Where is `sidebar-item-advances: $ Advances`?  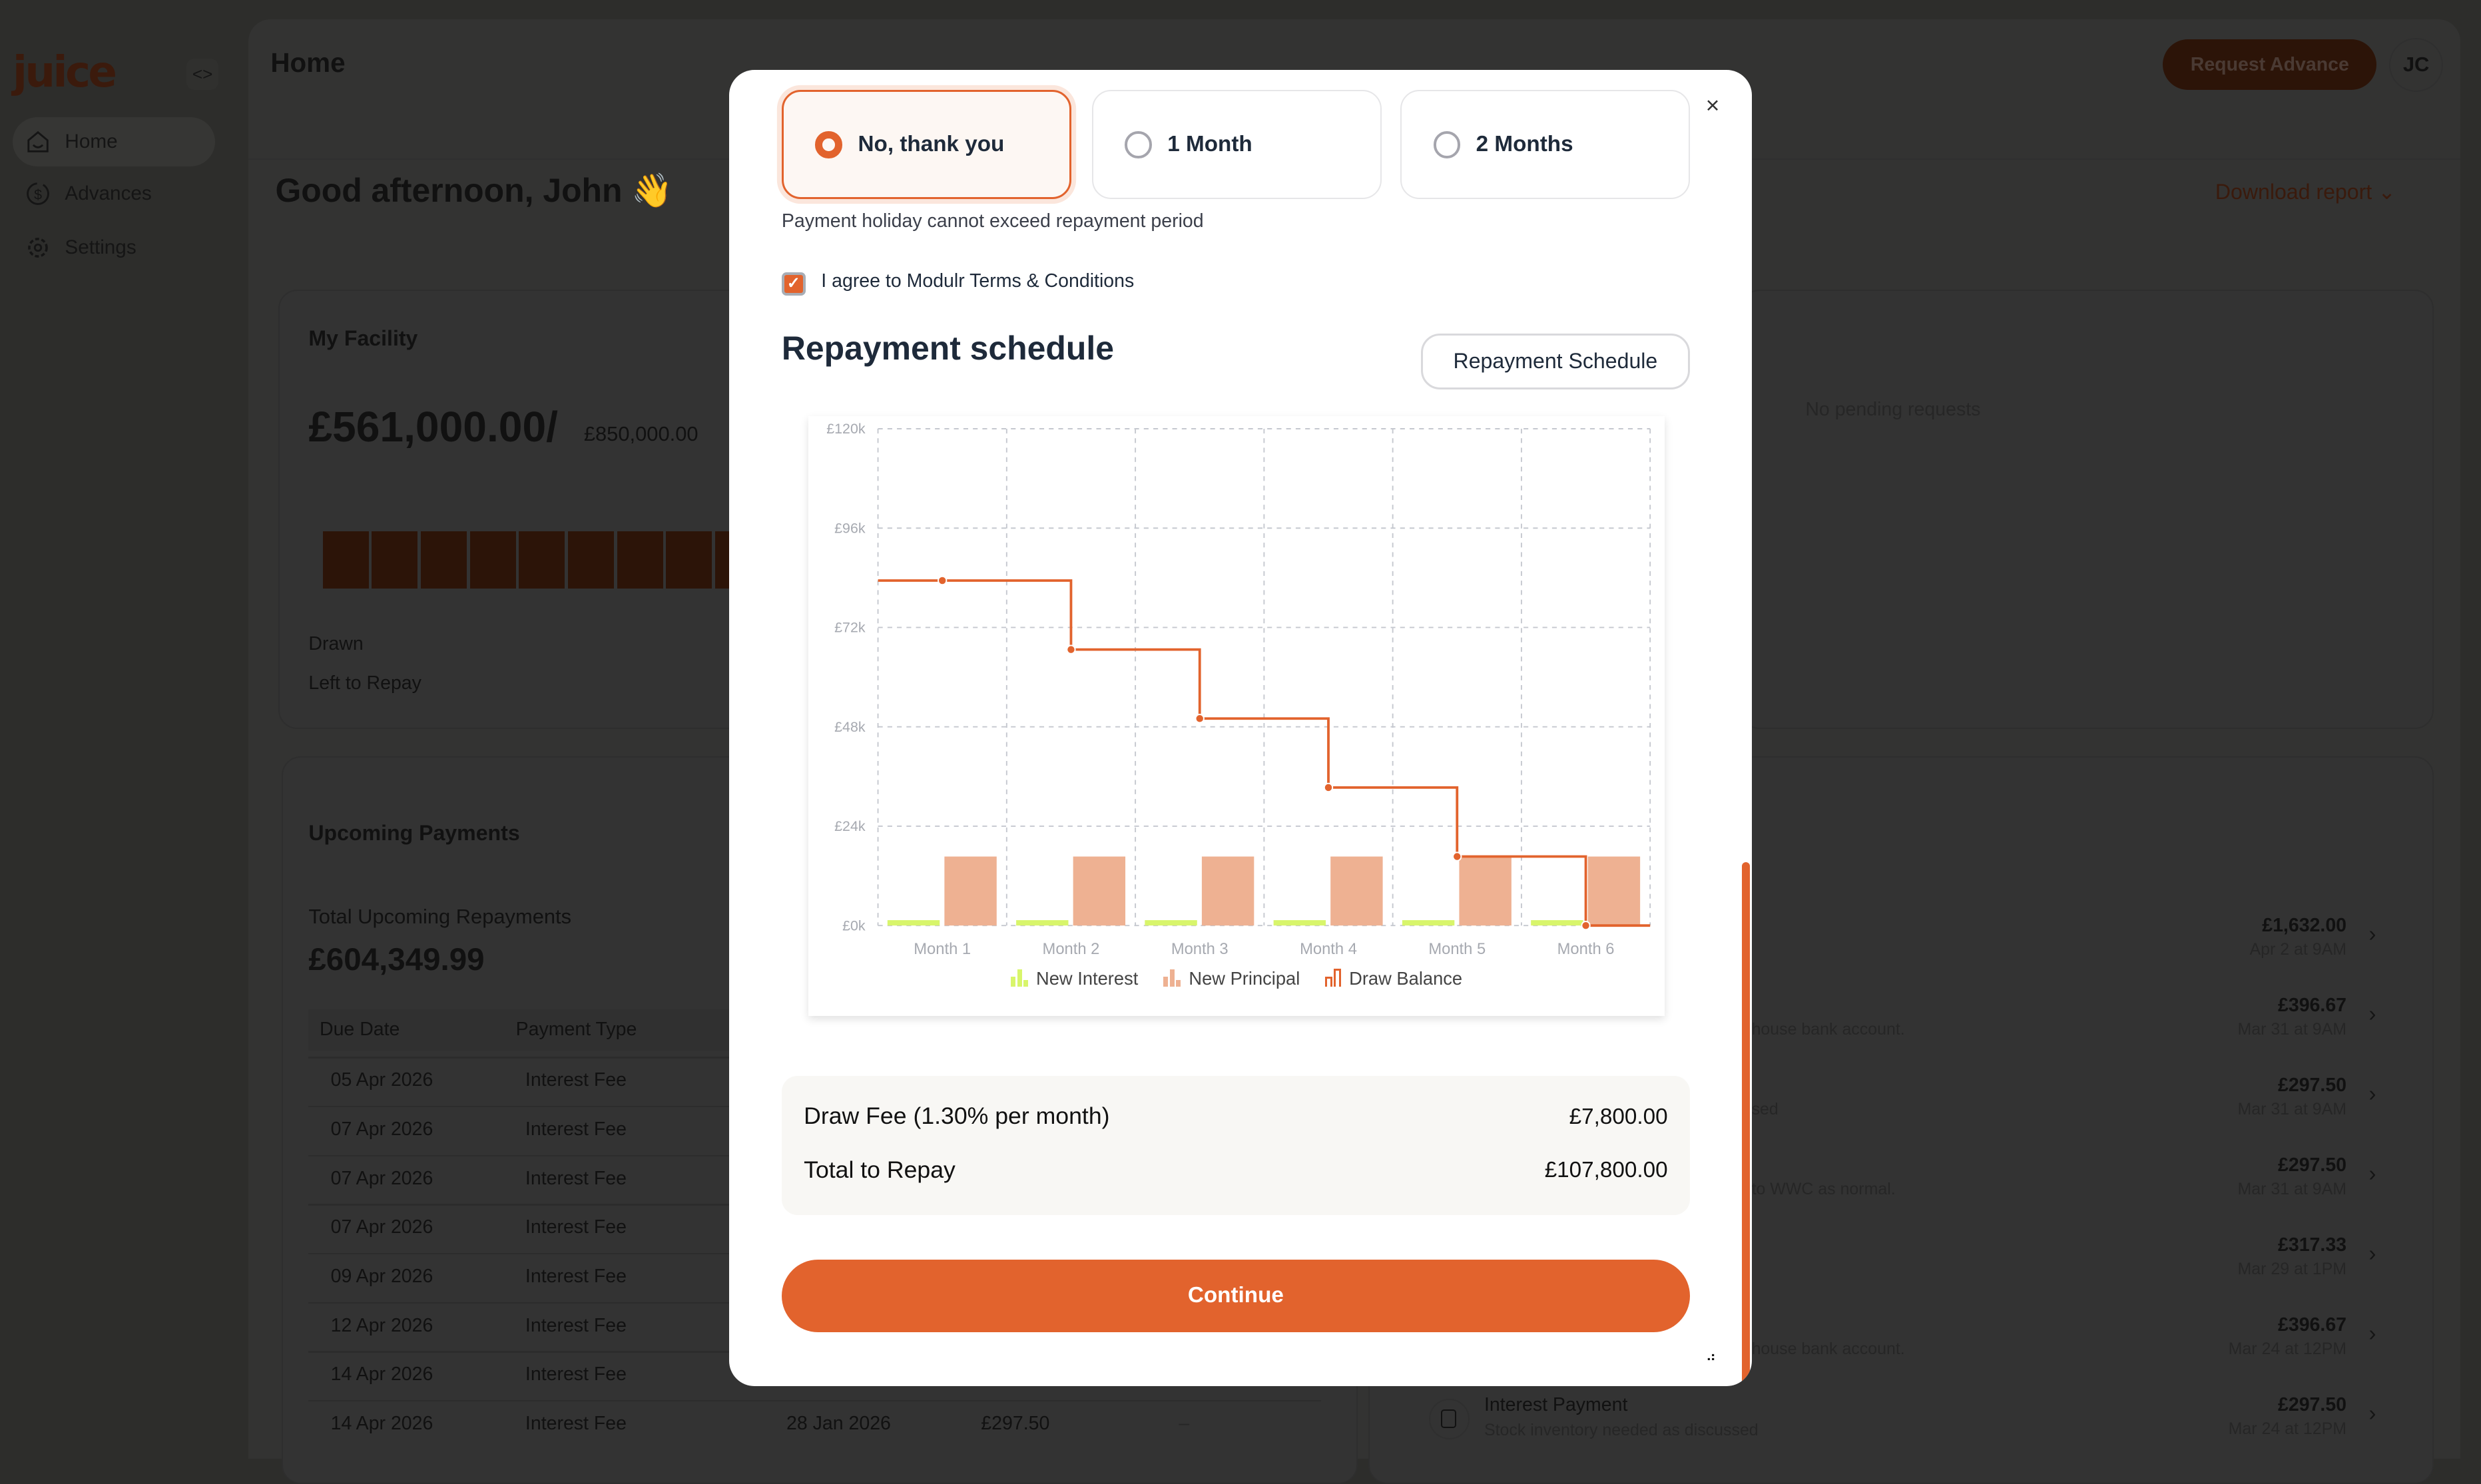
sidebar-item-advances: $ Advances is located at coordinates (114, 193).